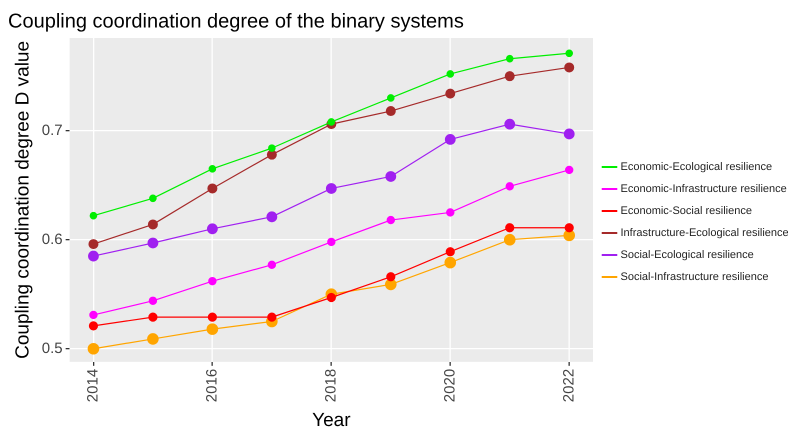 The image size is (800, 444). Describe the element at coordinates (23, 199) in the screenshot. I see `y-axis-title: Coupling coordination degree D value` at that location.